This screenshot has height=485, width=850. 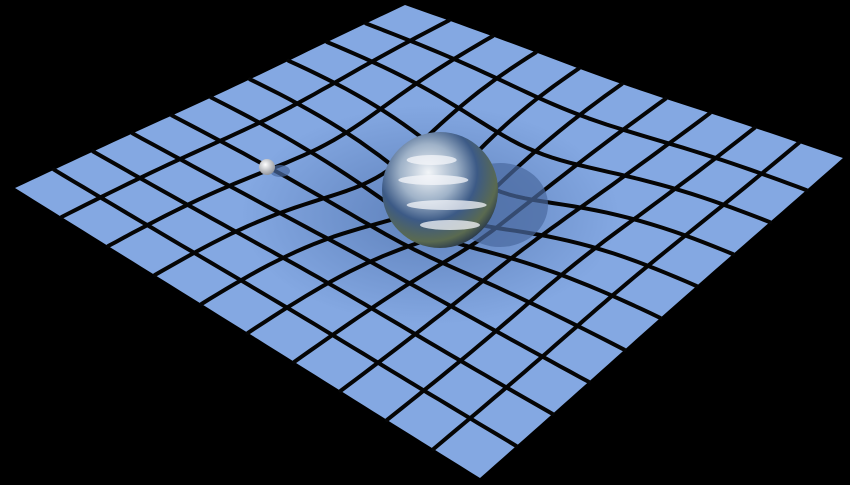 What do you see at coordinates (280, 171) in the screenshot?
I see `moon-shadow` at bounding box center [280, 171].